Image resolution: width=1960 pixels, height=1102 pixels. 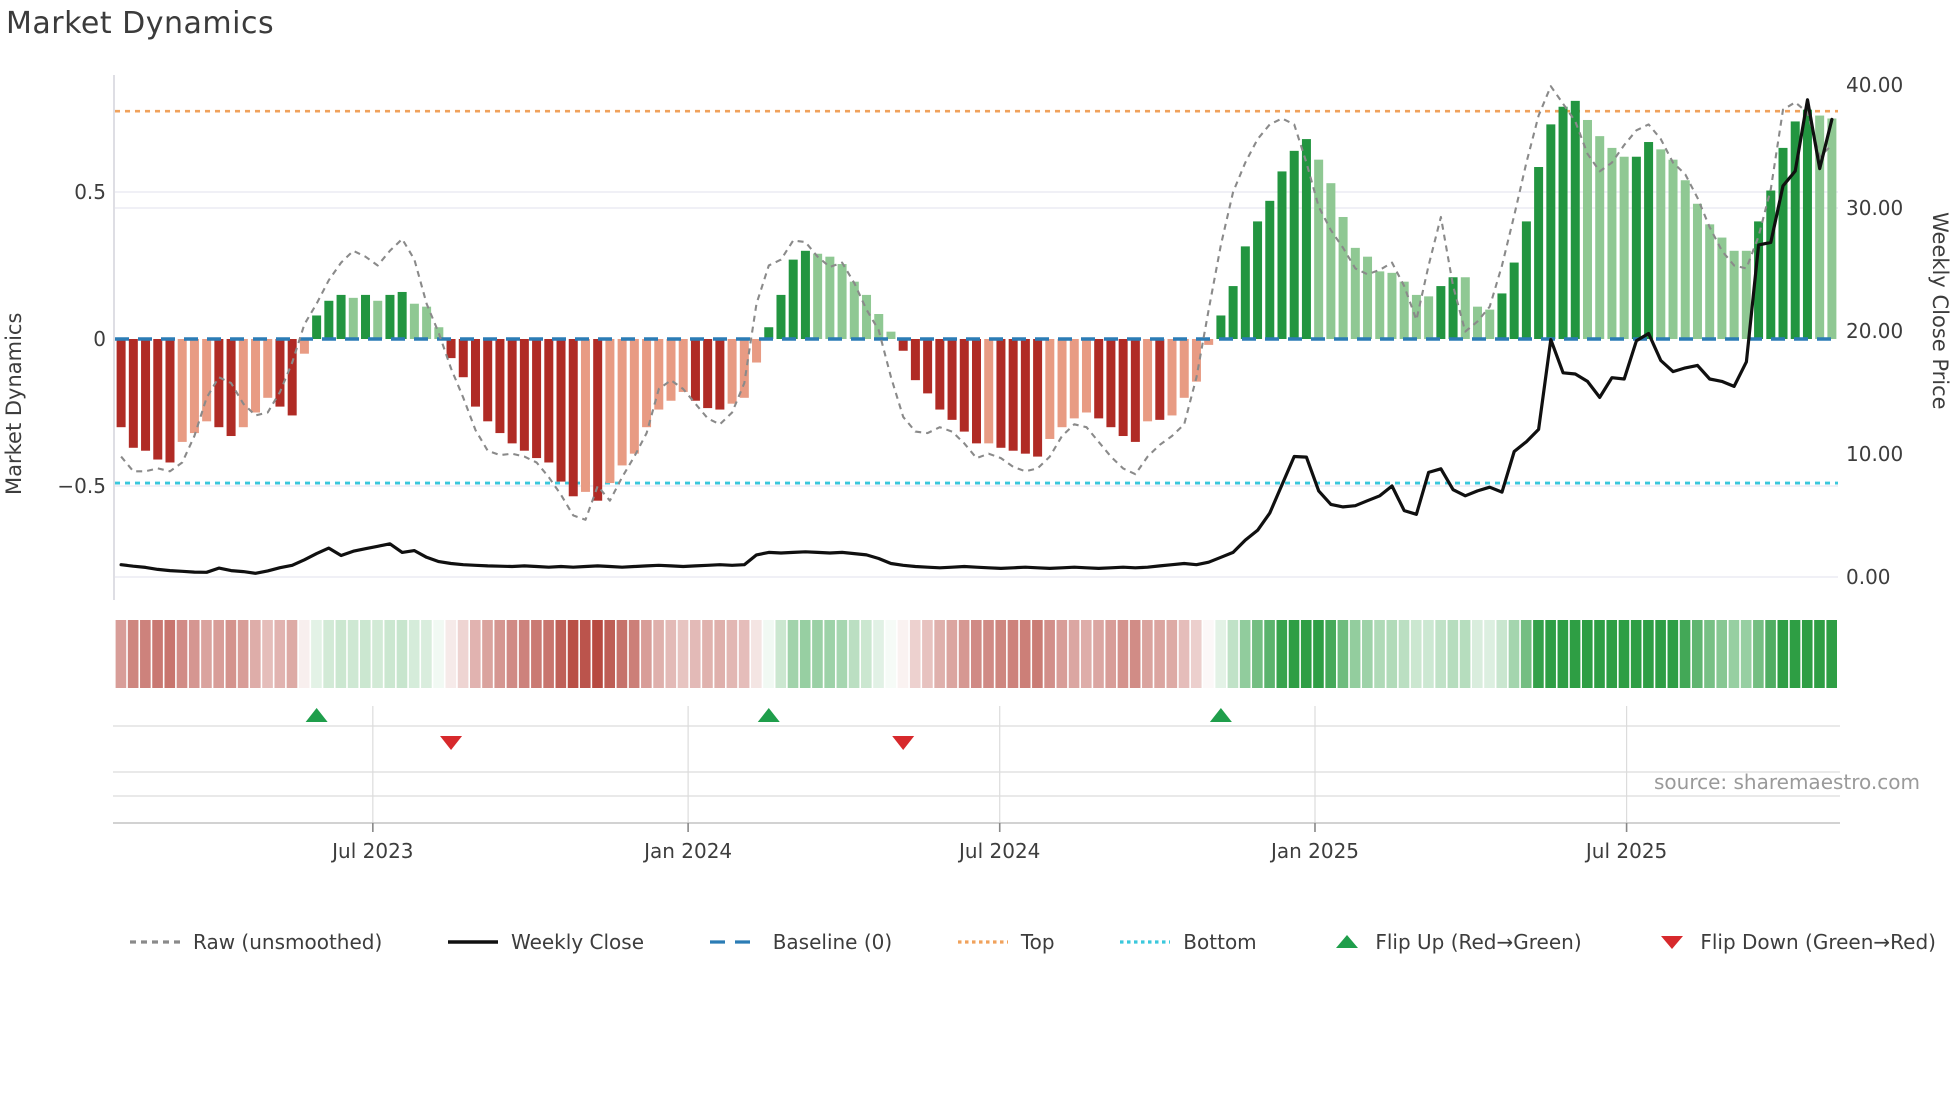 What do you see at coordinates (1347, 941) in the screenshot?
I see `legend-swatch-flip-up-icon` at bounding box center [1347, 941].